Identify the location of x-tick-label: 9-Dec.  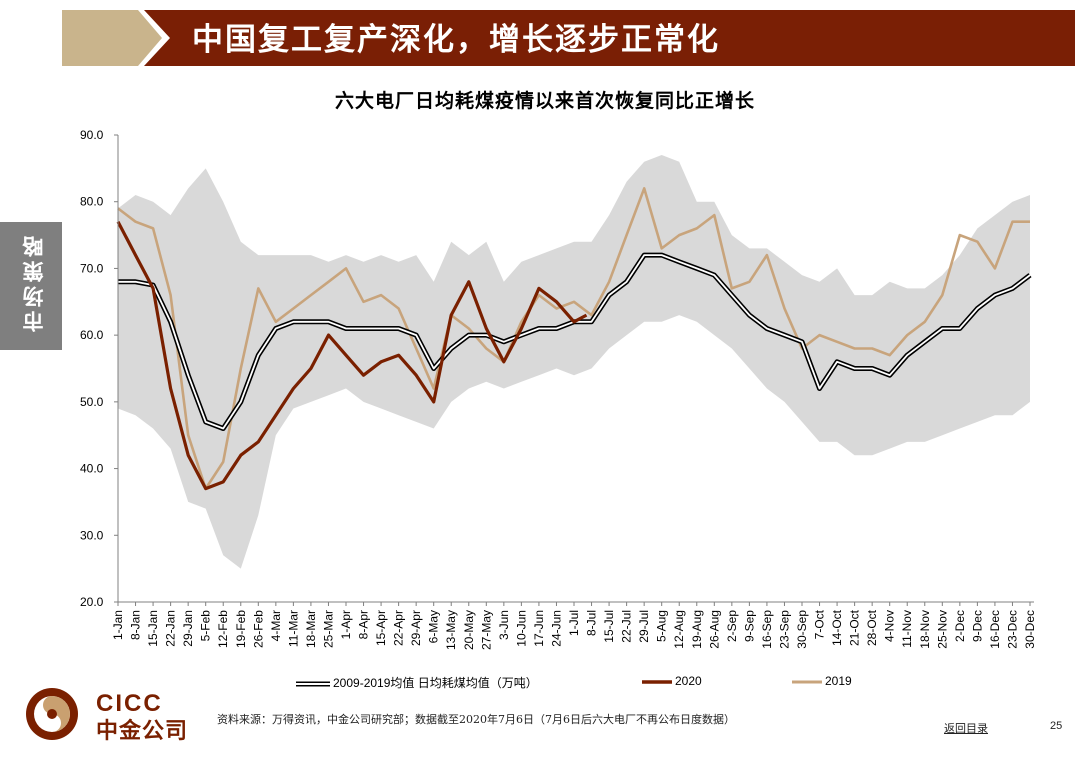
(977, 626).